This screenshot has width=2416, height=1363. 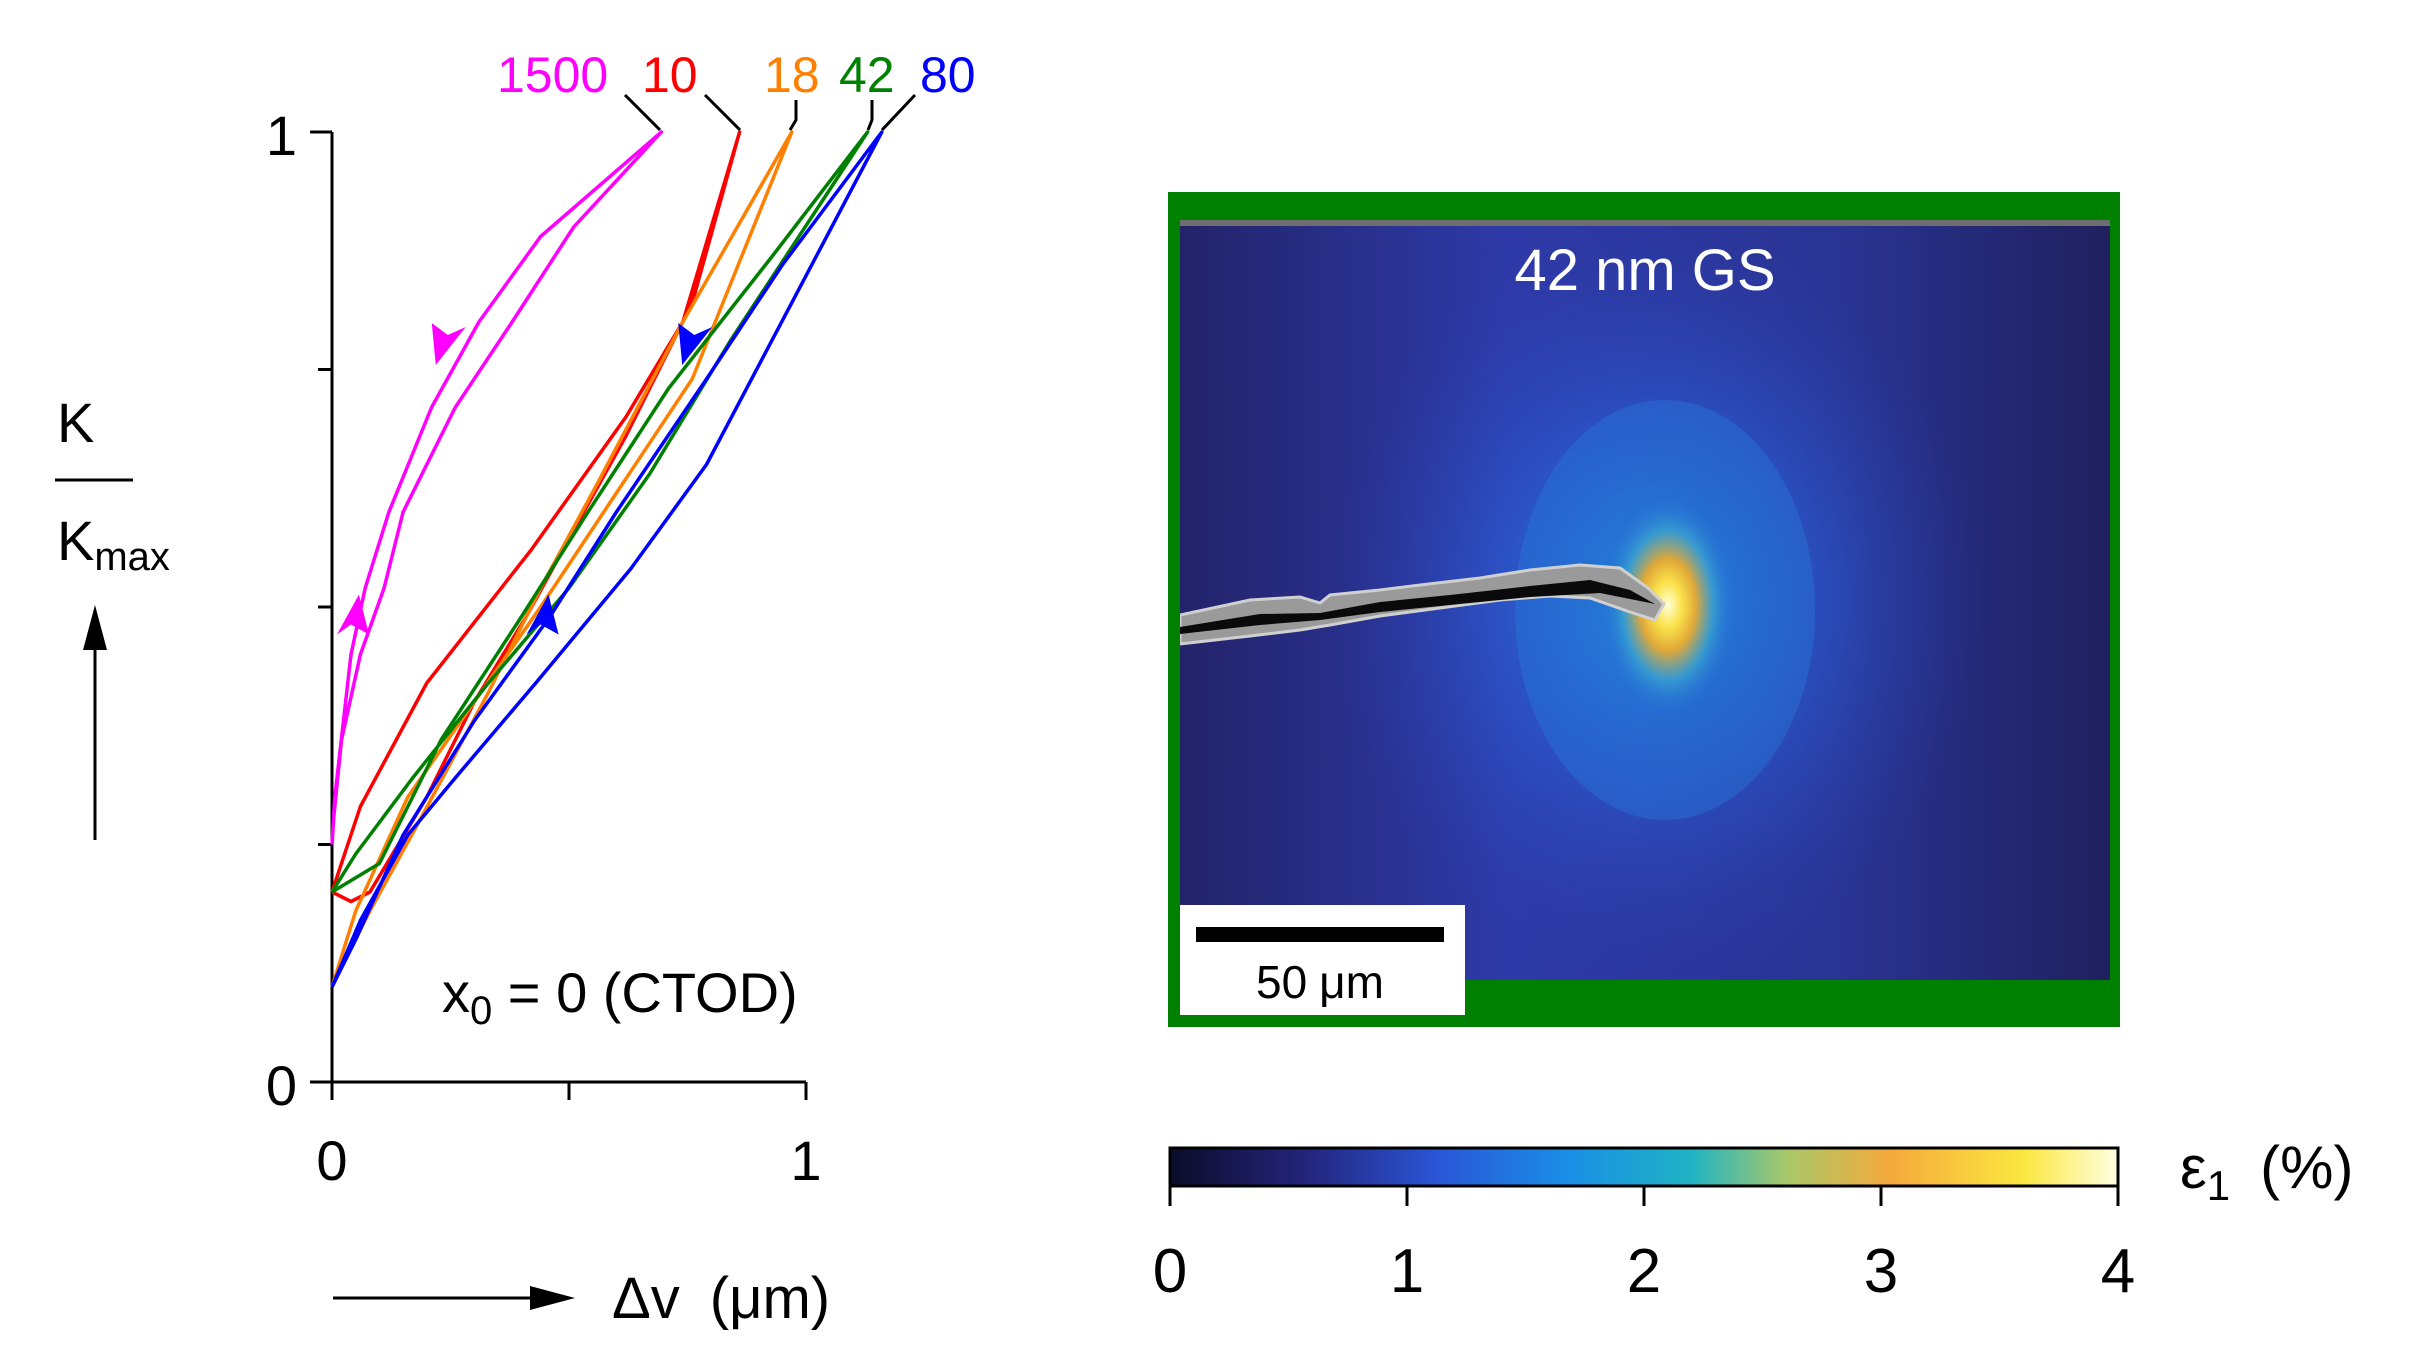 I want to click on colorbar-label: ε1 (%), so click(x=2266, y=1171).